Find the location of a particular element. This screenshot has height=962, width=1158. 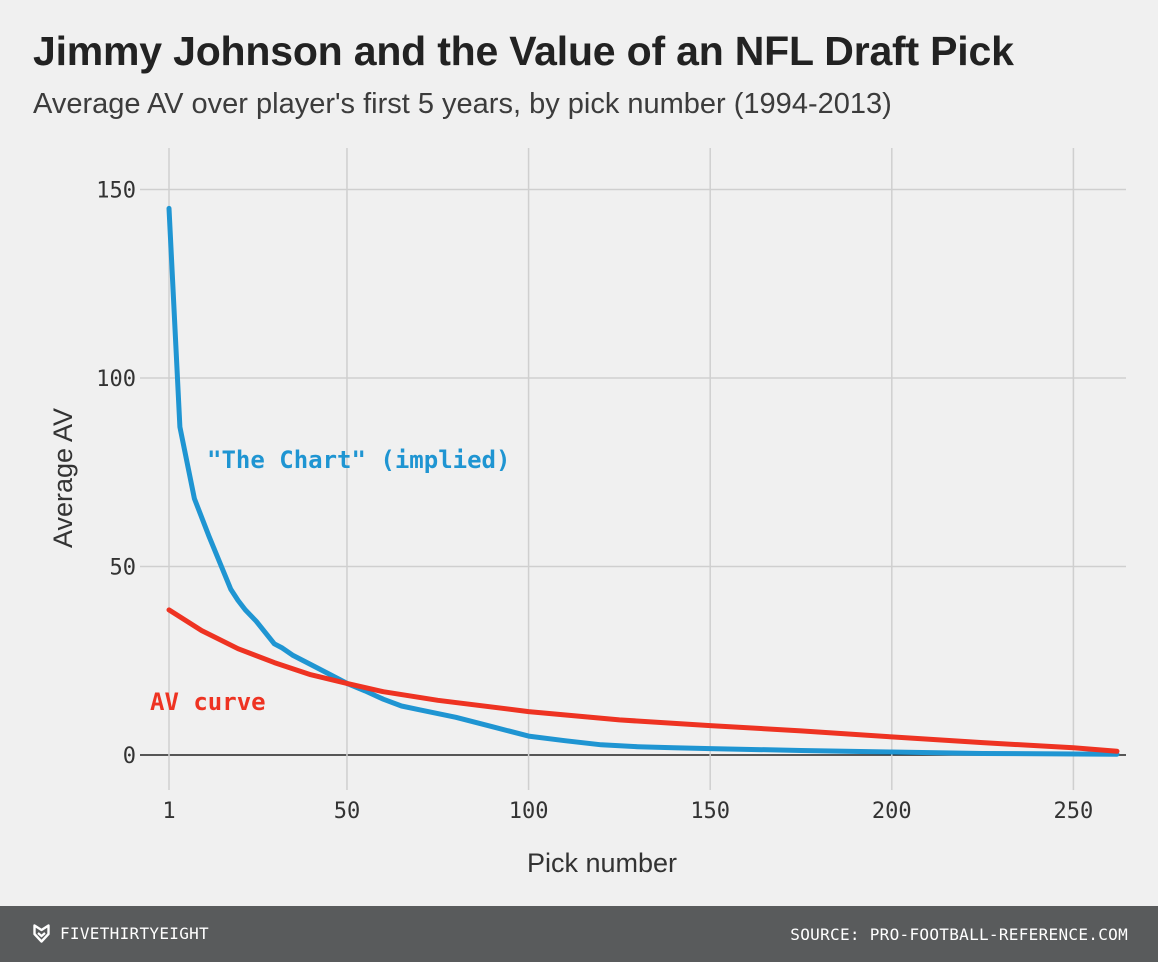

brand: FIVETHIRTYEIGHT is located at coordinates (121, 933).